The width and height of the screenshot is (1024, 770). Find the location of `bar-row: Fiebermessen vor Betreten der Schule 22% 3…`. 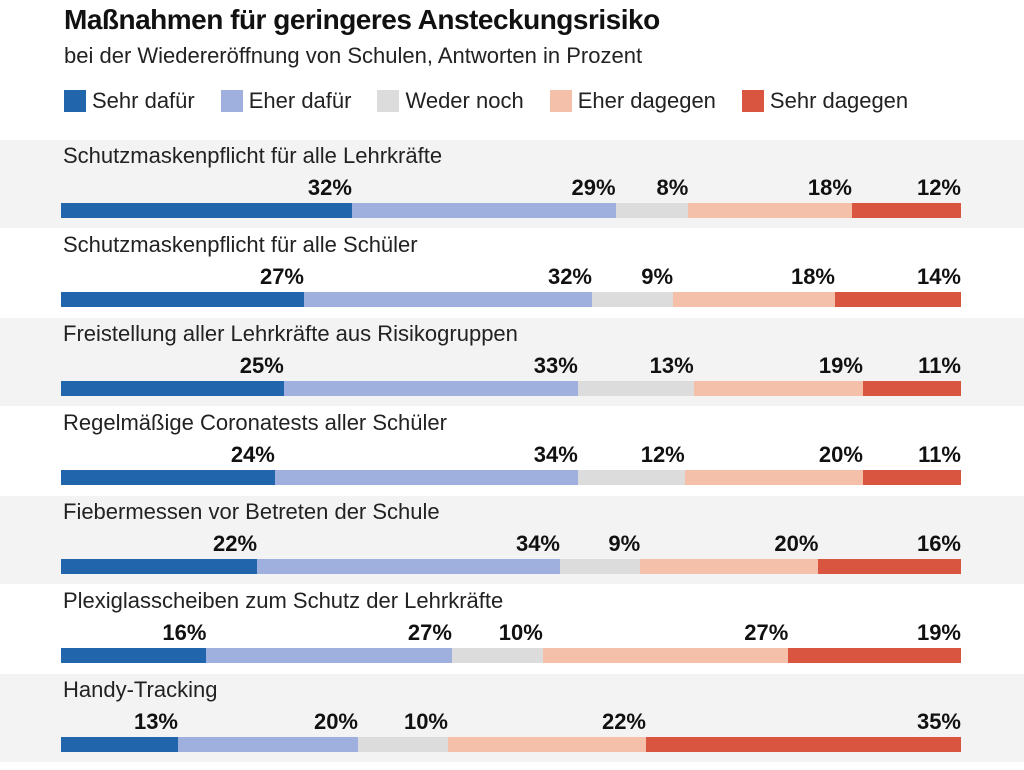

bar-row: Fiebermessen vor Betreten der Schule 22% 3… is located at coordinates (512, 540).